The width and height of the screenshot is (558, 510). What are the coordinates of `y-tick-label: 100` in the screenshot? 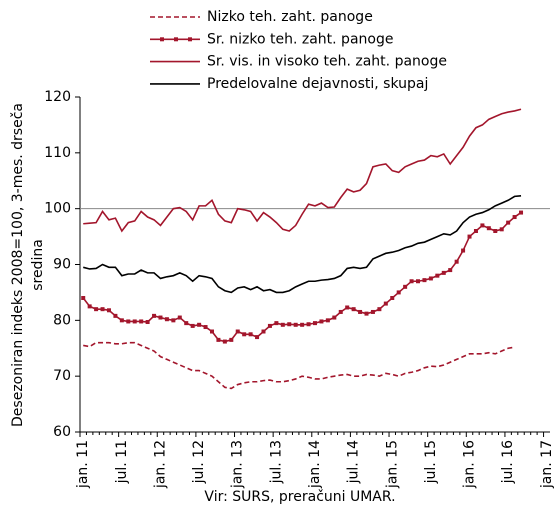 It's located at (57, 209).